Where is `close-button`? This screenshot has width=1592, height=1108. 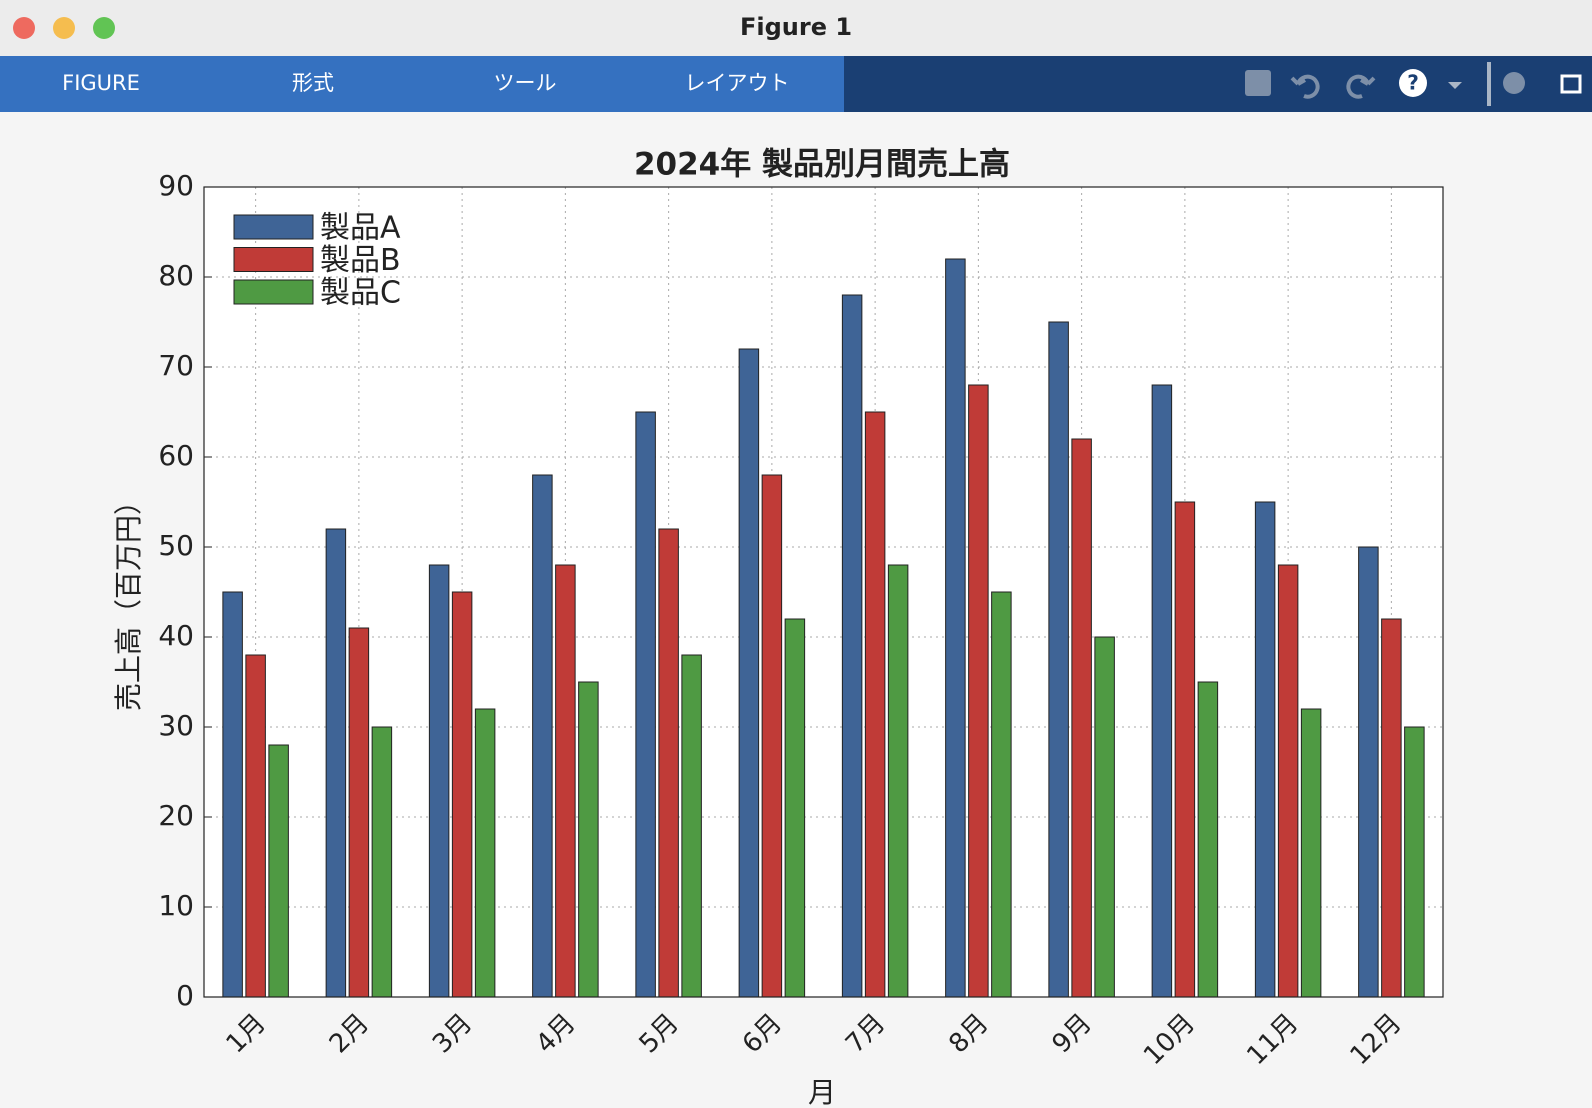 close-button is located at coordinates (24, 28).